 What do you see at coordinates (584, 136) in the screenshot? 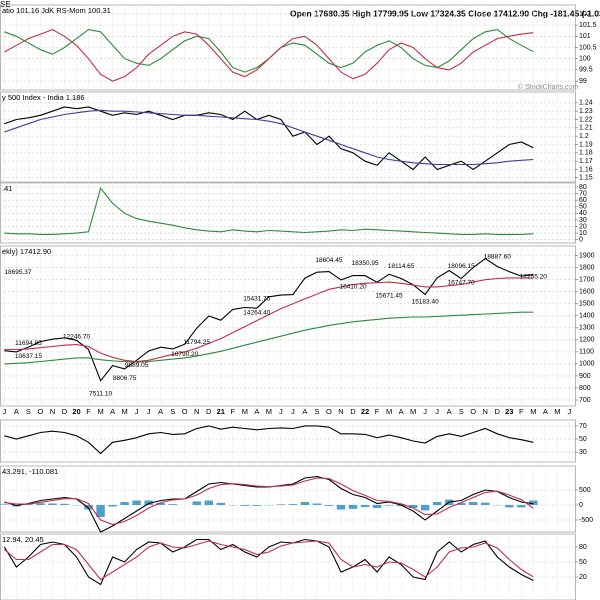
I see `y-tick-label: 1.2` at bounding box center [584, 136].